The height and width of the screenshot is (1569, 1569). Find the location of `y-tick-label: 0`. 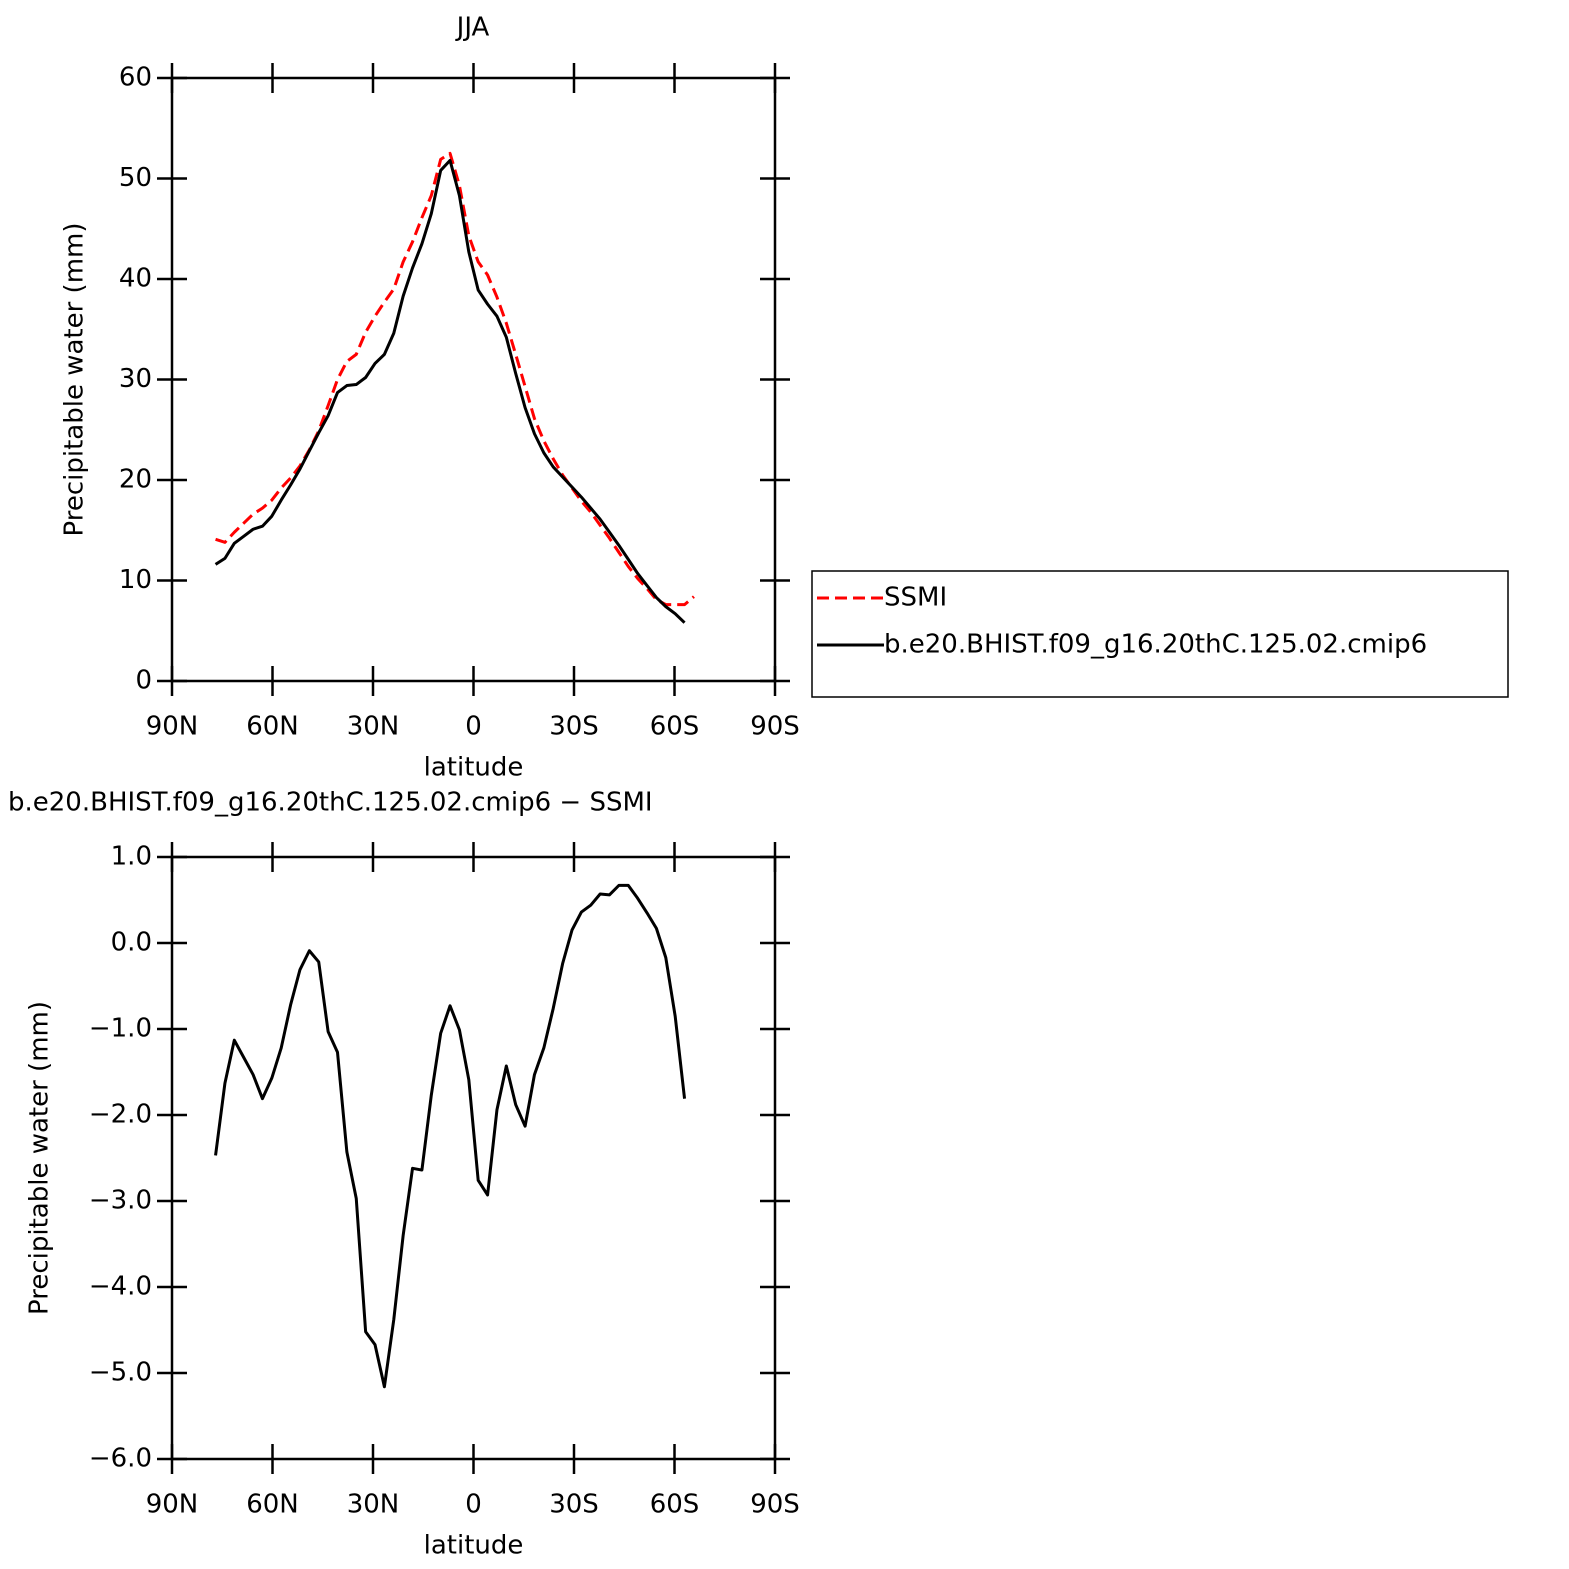

y-tick-label: 0 is located at coordinates (143, 681).